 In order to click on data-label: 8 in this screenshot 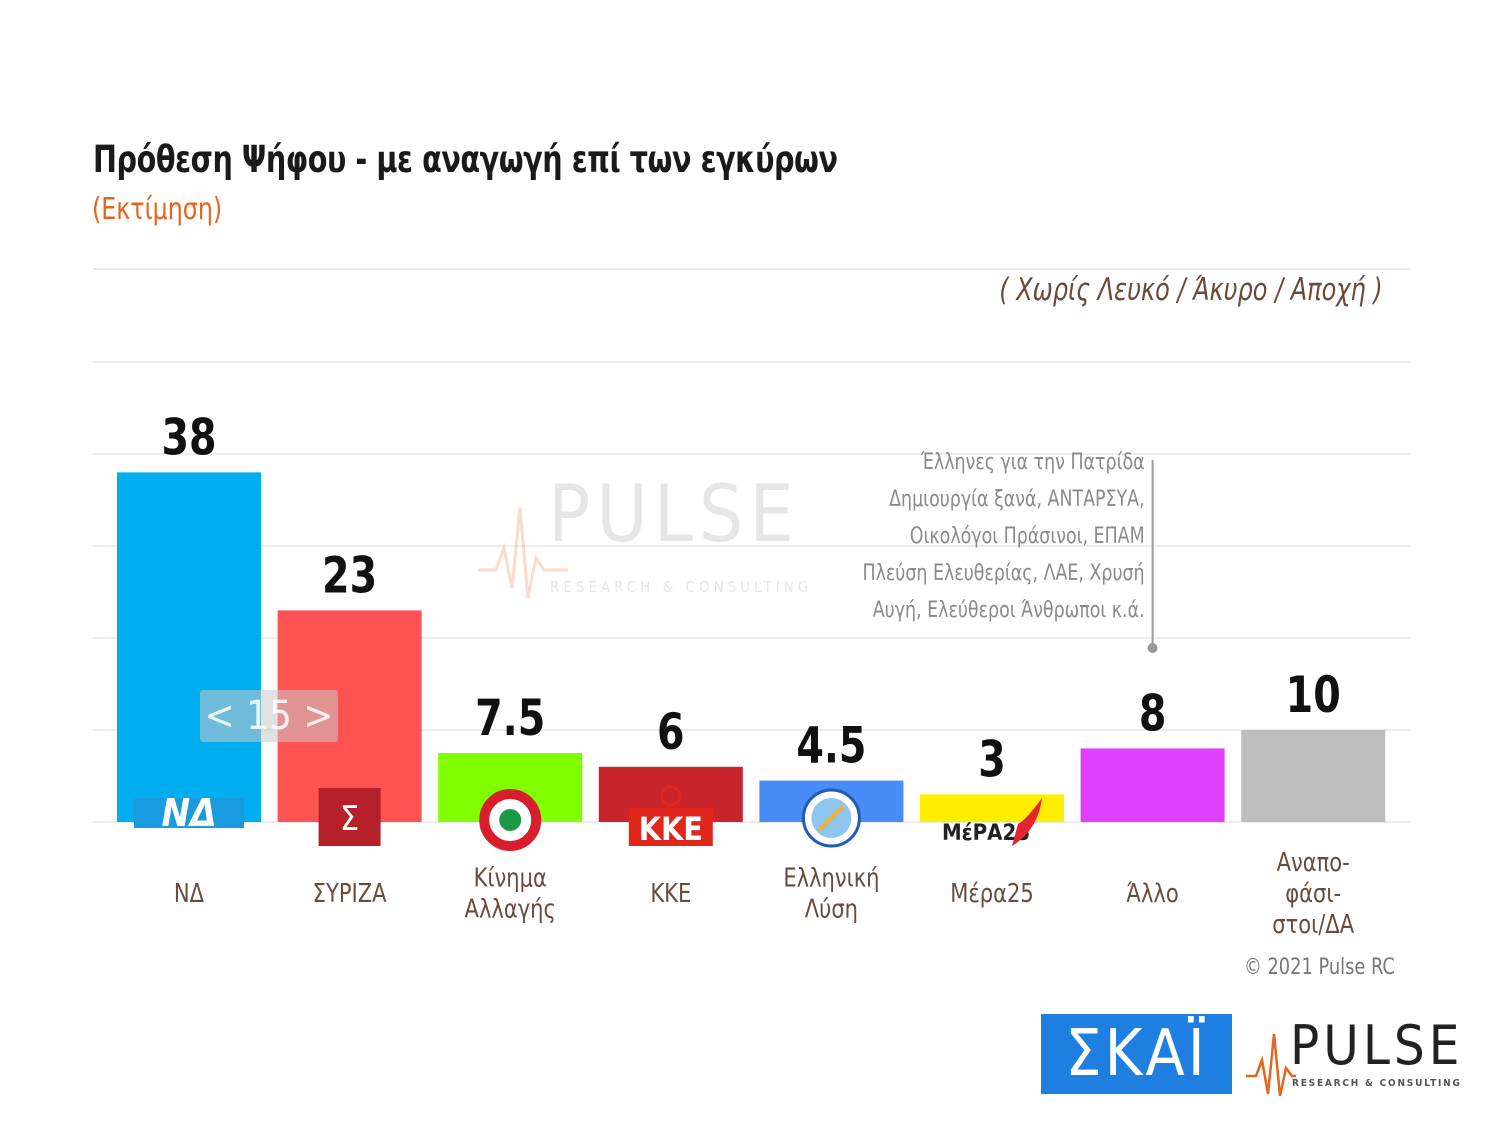, I will do `click(1153, 714)`.